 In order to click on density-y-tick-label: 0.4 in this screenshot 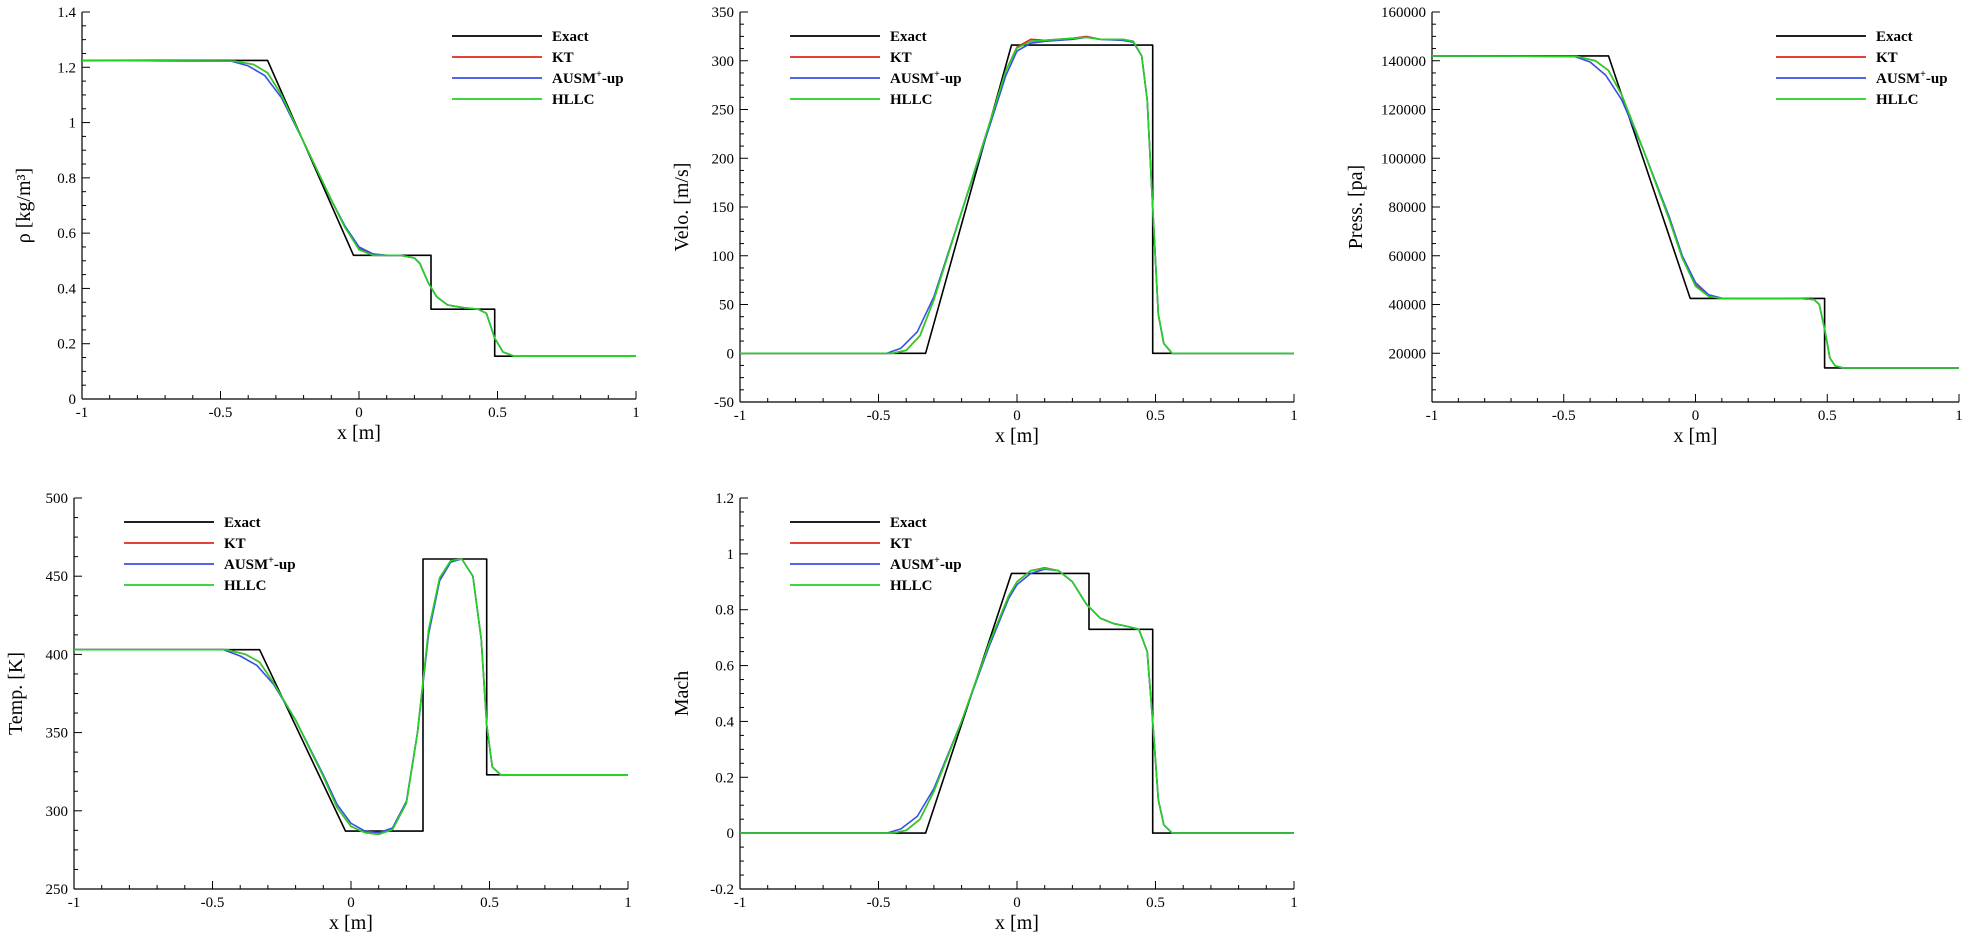, I will do `click(66, 289)`.